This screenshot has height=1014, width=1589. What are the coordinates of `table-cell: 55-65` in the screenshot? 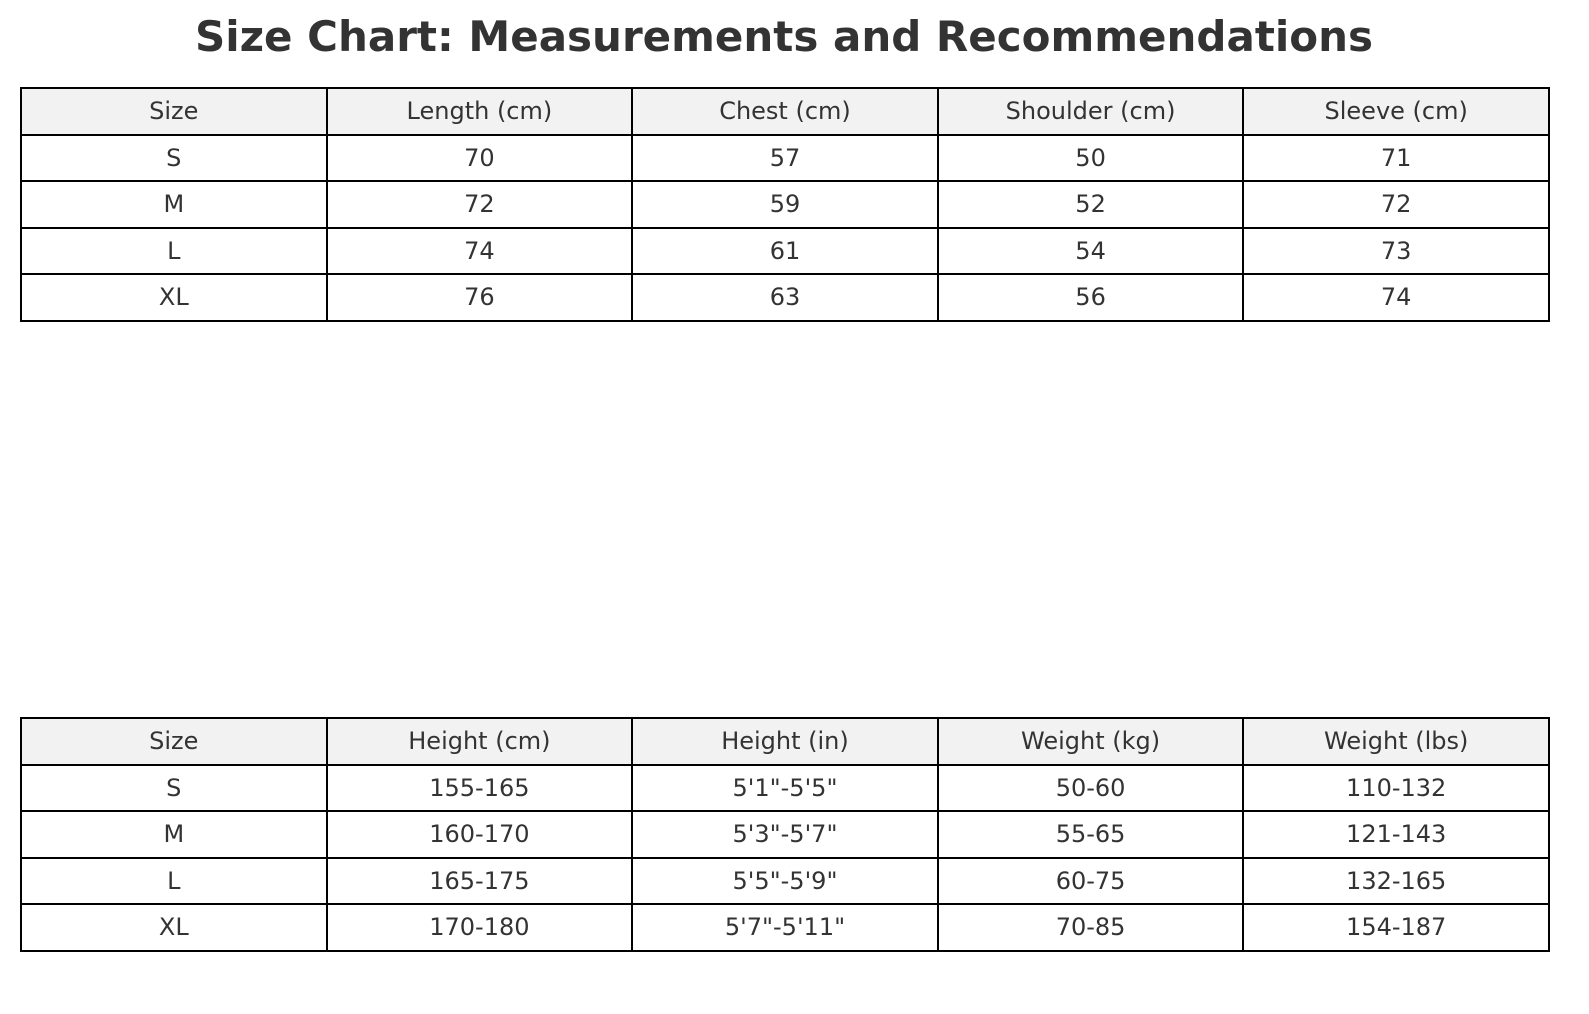 It's located at (1090, 834).